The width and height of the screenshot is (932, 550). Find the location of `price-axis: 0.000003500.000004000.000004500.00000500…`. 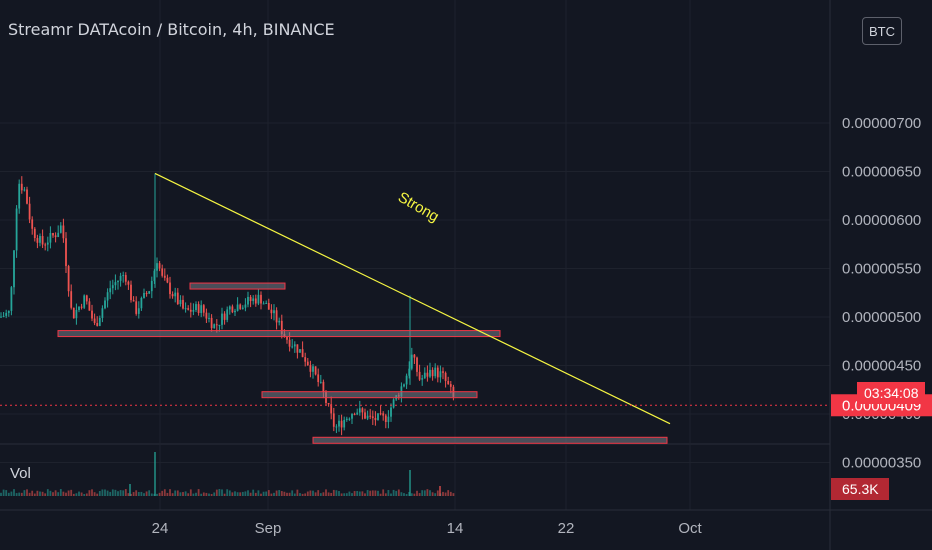

price-axis: 0.000003500.000004000.000004500.00000500… is located at coordinates (880, 275).